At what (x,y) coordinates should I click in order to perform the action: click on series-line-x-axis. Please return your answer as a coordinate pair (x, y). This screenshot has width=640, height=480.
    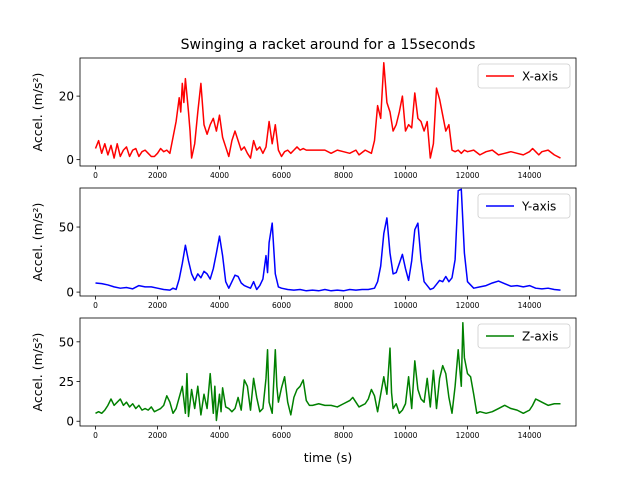
    Looking at the image, I should click on (327, 110).